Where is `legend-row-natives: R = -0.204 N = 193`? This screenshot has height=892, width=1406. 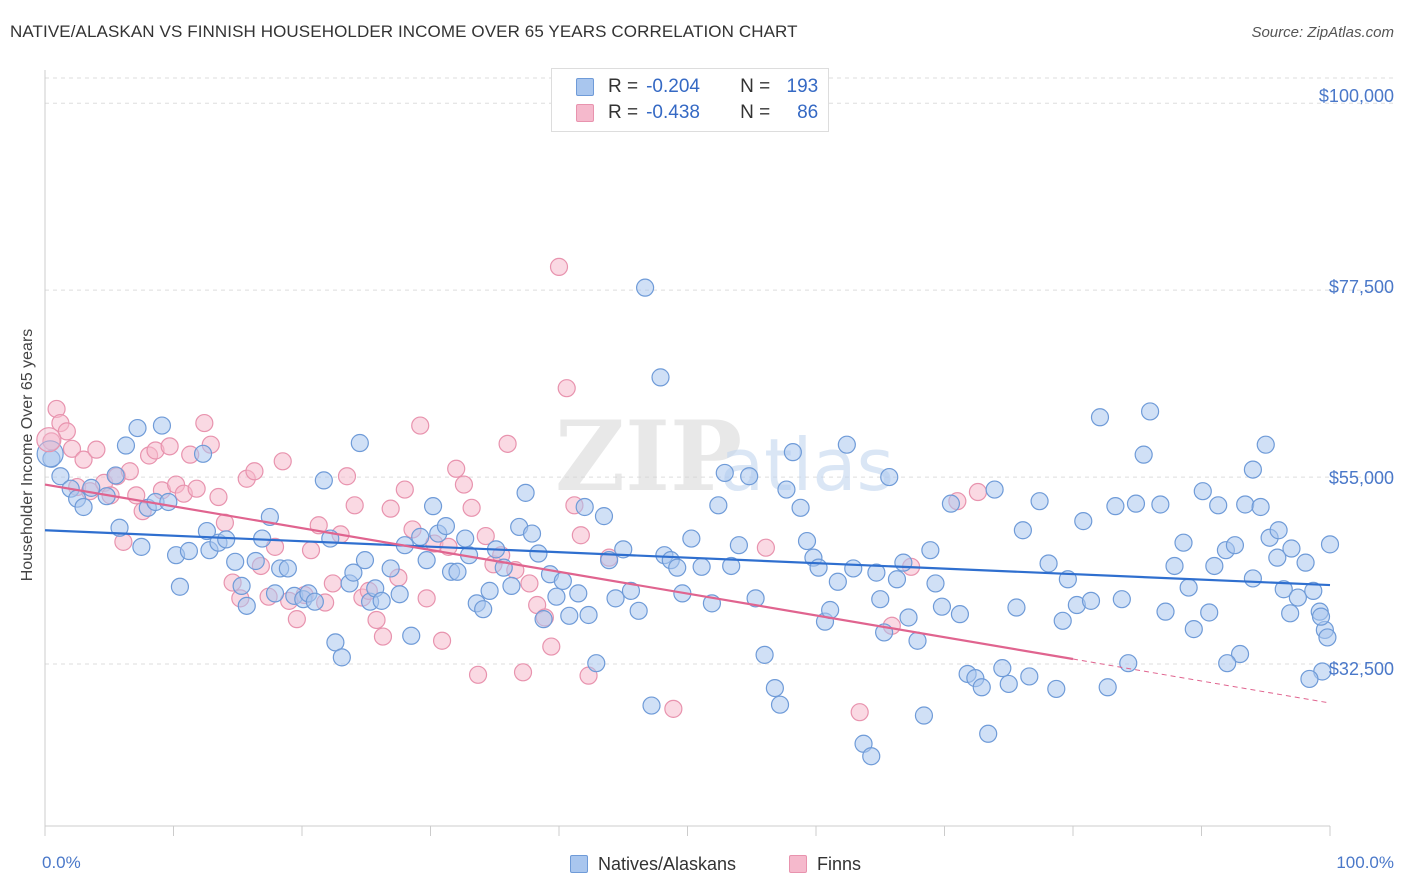
legend-row-natives: R = -0.204 N = 193 is located at coordinates (697, 87).